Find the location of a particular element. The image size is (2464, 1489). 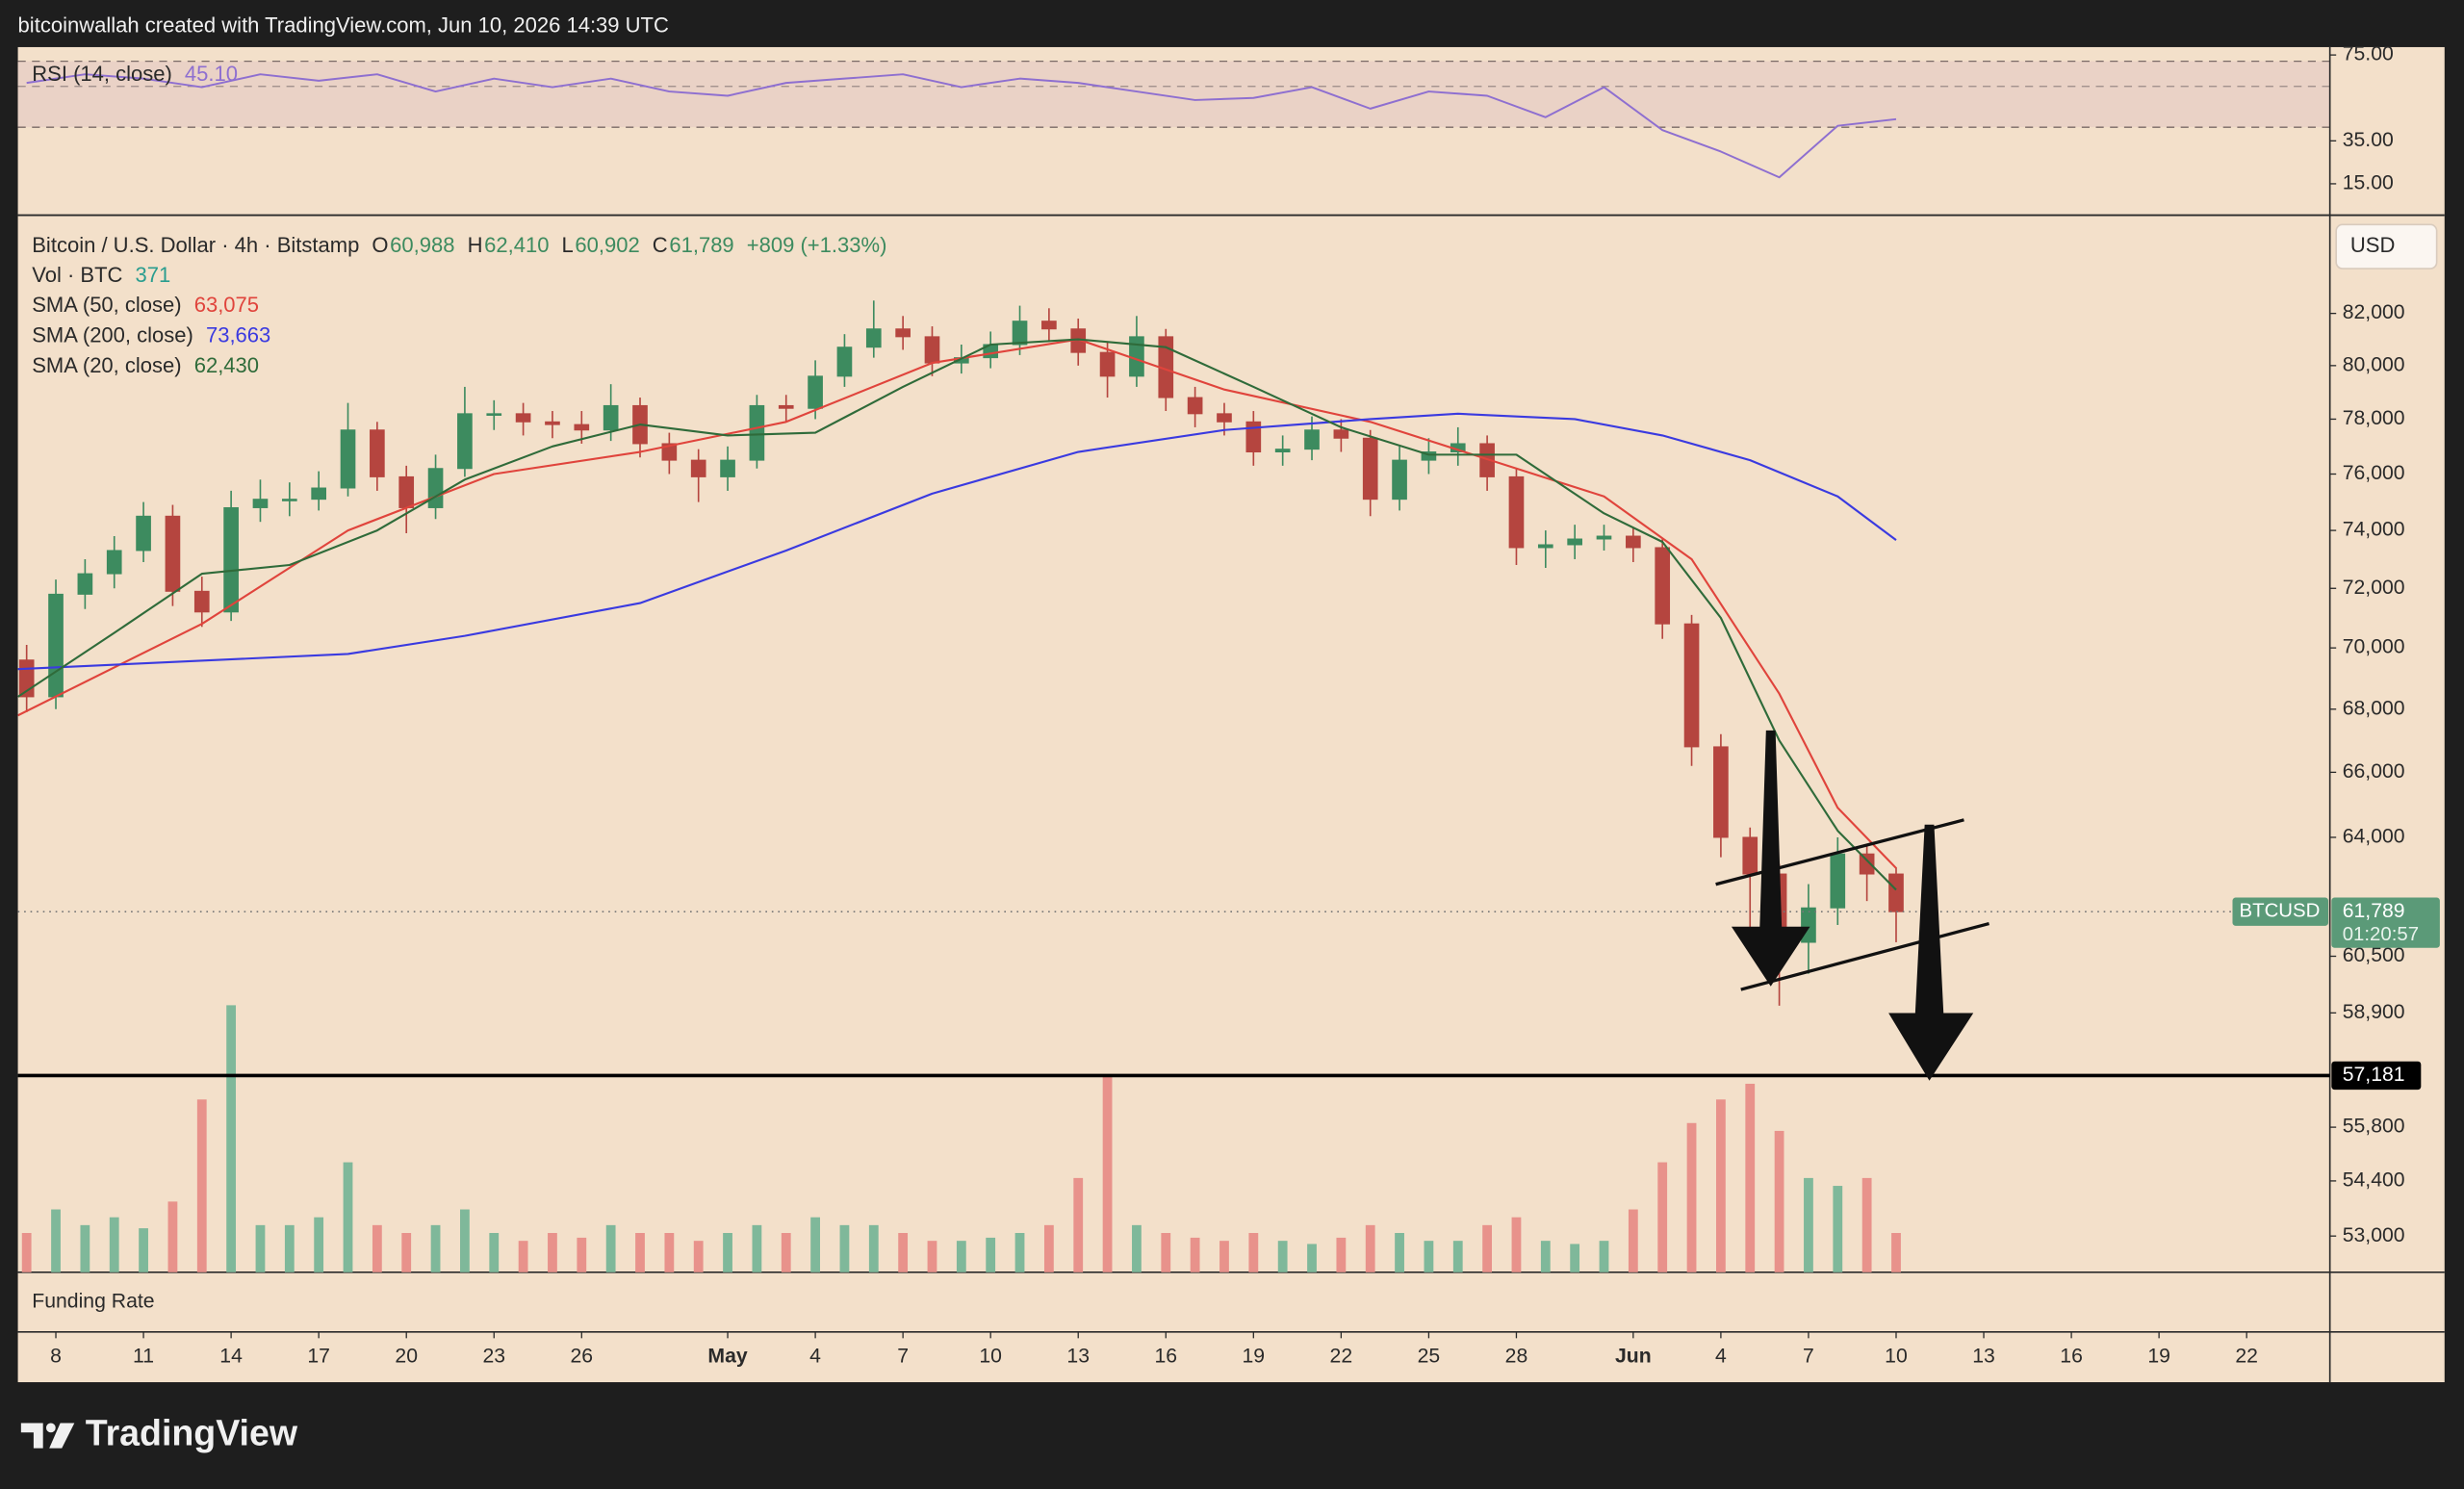

legend-name: RSI (14, close) is located at coordinates (102, 74).